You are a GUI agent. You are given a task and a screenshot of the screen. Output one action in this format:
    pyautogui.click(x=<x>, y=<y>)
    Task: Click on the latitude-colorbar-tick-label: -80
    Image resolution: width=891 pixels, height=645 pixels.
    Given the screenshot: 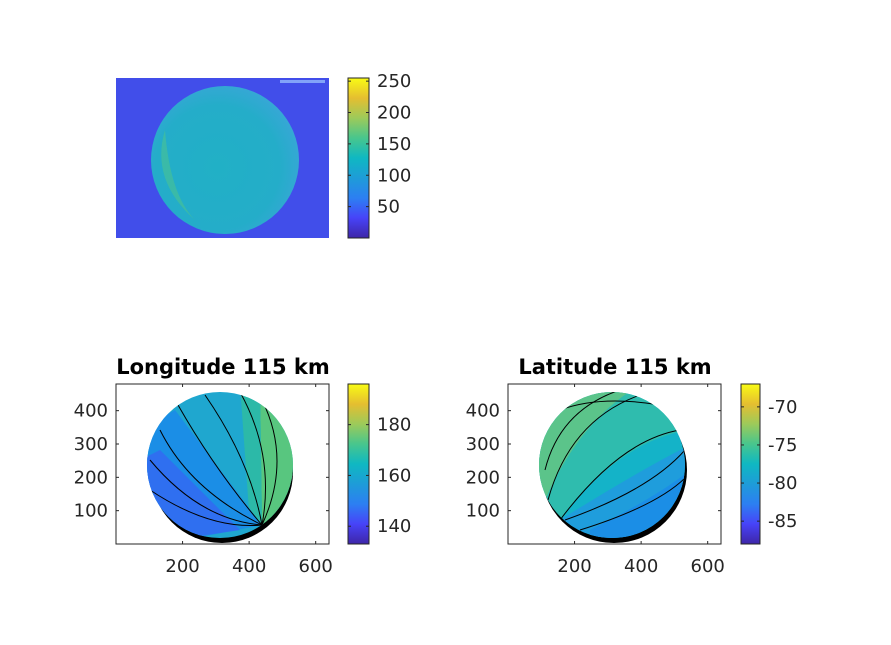 What is the action you would take?
    pyautogui.click(x=782, y=483)
    